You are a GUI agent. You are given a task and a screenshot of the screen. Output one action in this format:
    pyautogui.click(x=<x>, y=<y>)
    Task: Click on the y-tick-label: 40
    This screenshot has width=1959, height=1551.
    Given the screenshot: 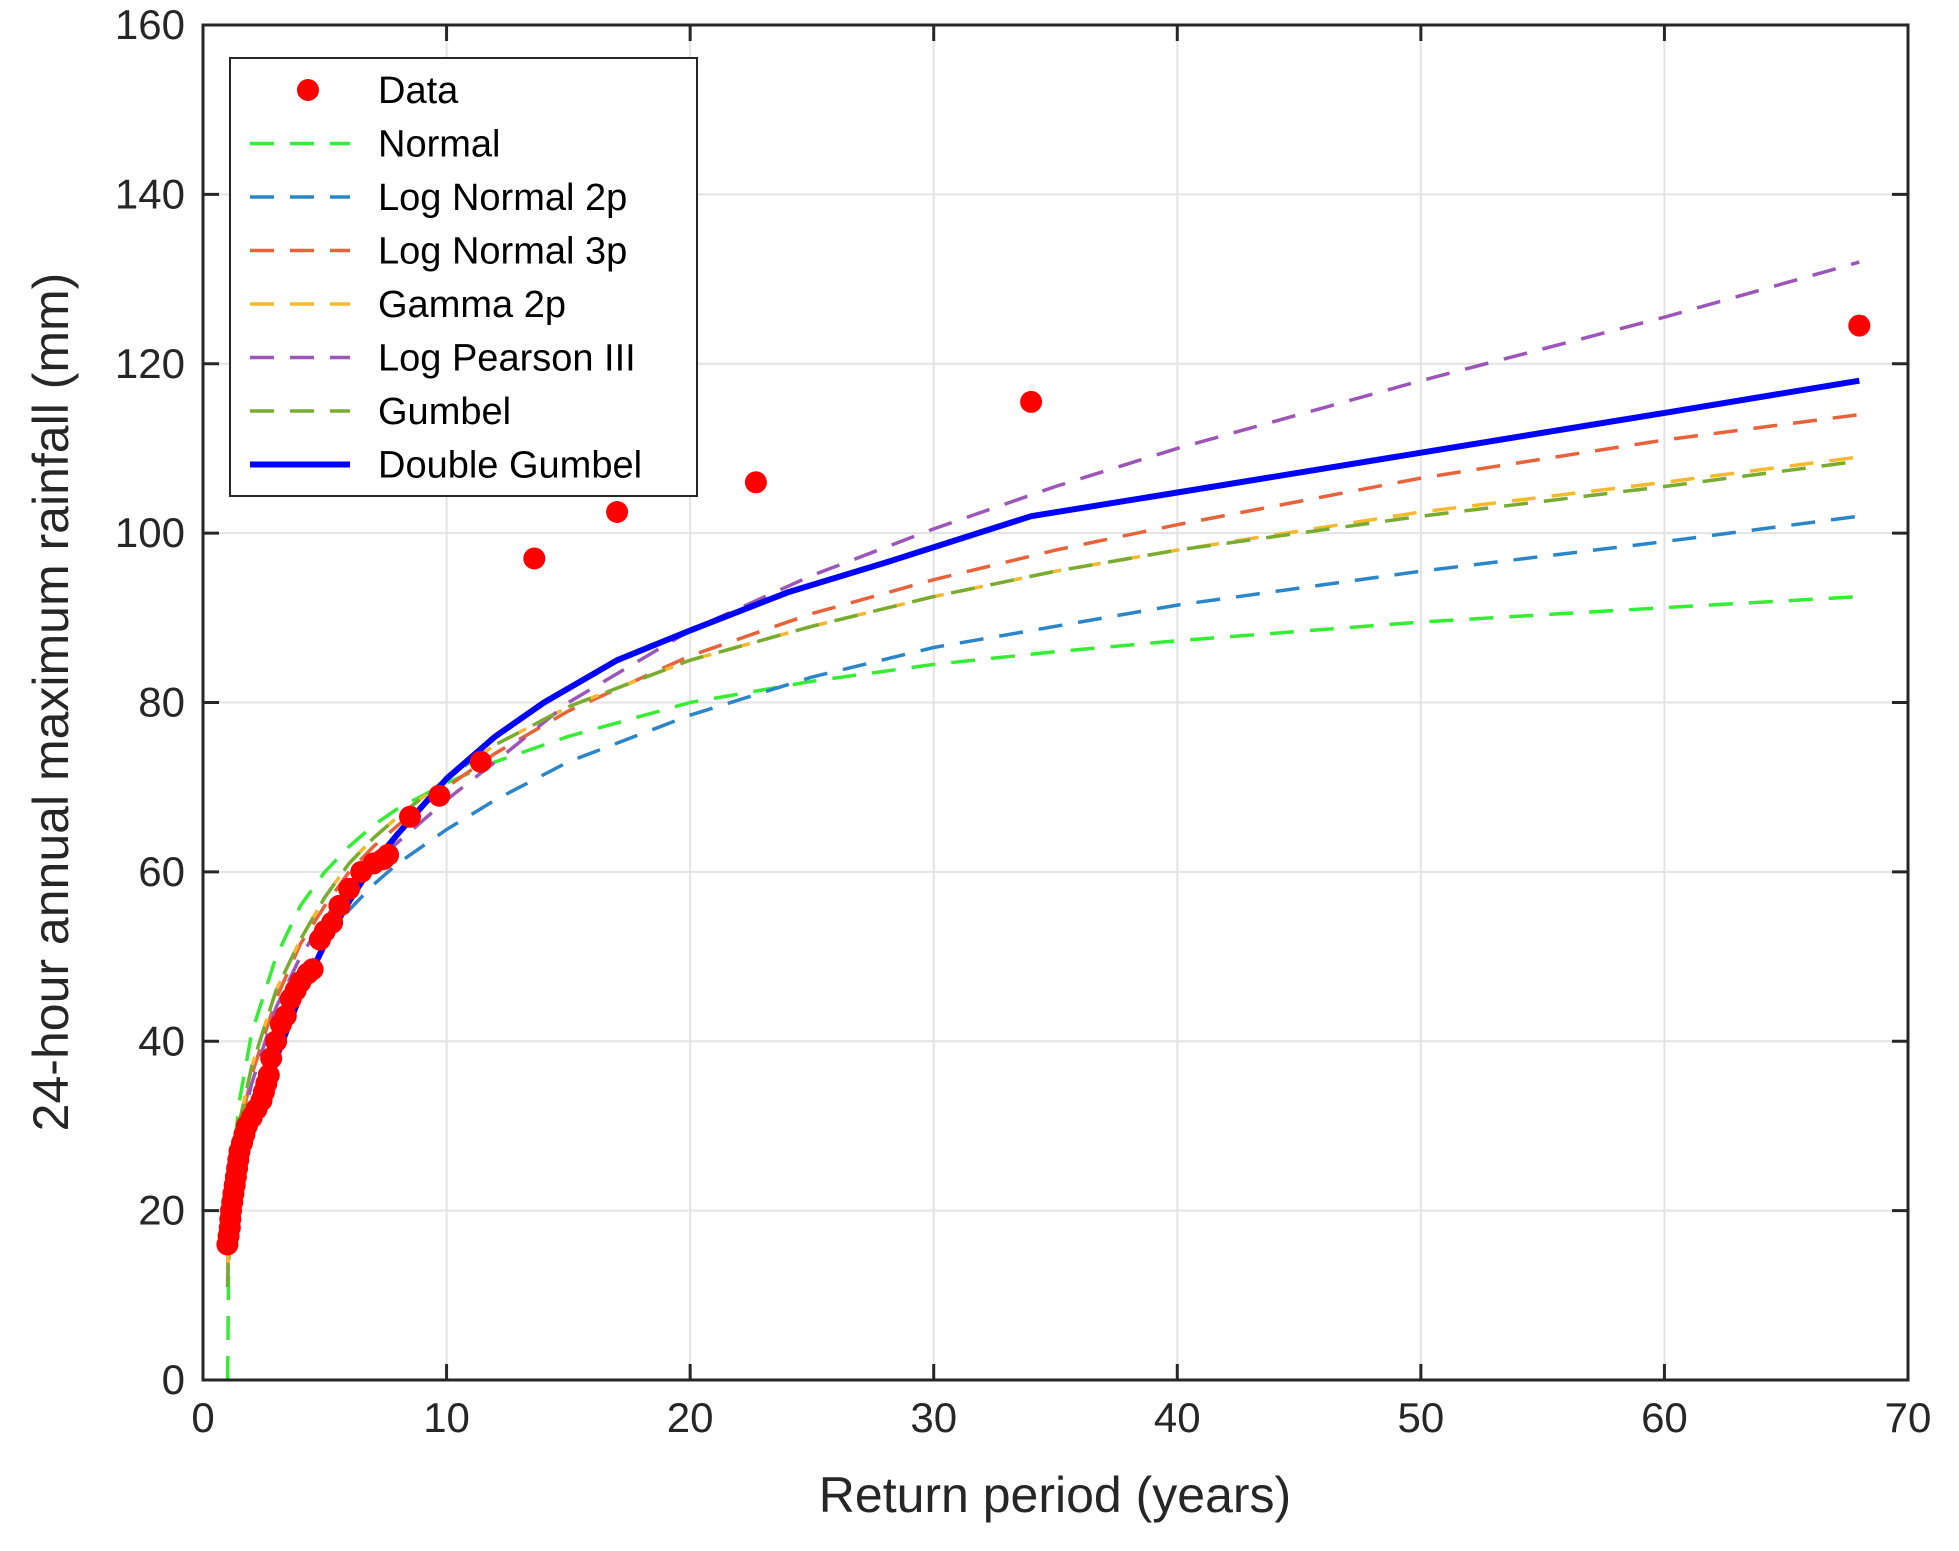 What is the action you would take?
    pyautogui.click(x=161, y=1040)
    